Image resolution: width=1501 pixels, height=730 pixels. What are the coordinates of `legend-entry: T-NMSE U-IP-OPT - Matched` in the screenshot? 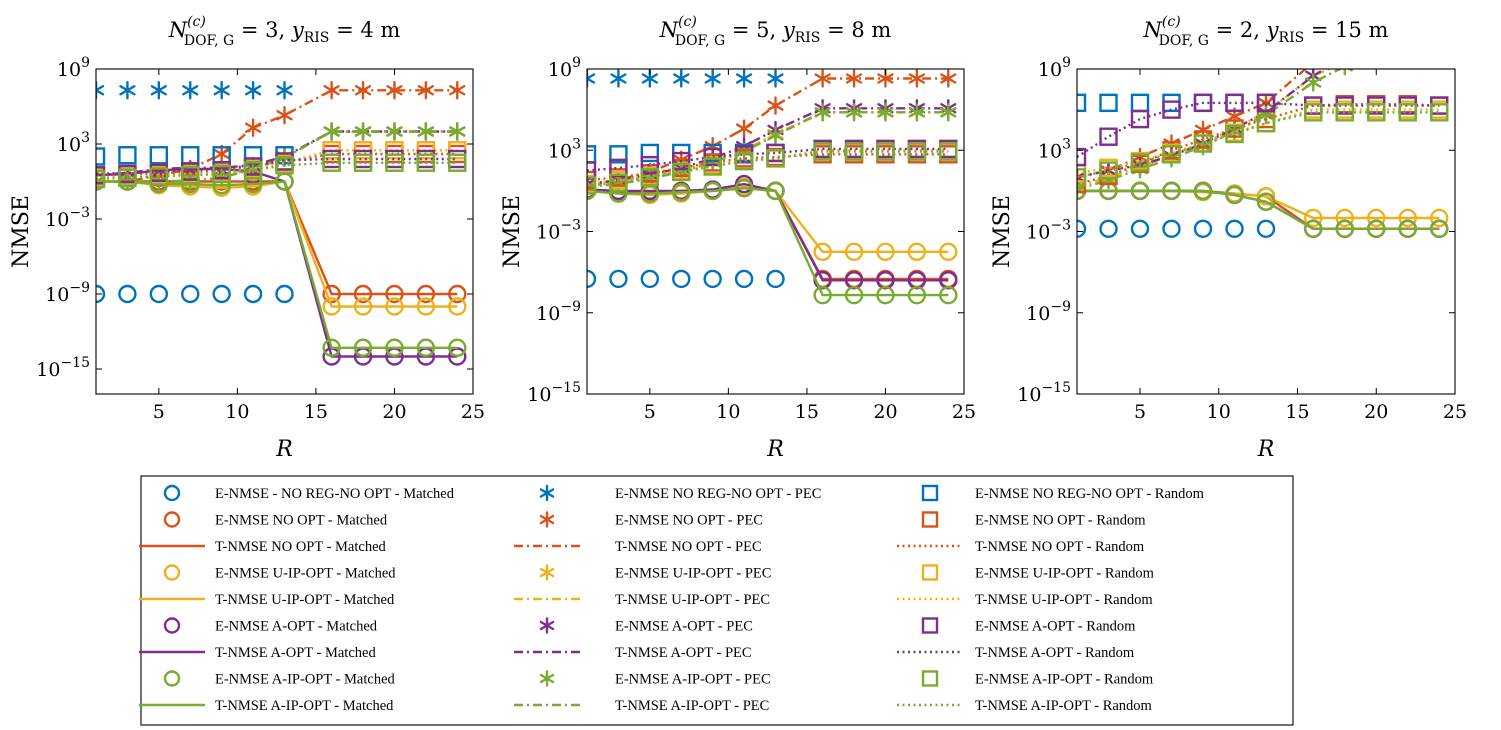 It's located at (267, 600).